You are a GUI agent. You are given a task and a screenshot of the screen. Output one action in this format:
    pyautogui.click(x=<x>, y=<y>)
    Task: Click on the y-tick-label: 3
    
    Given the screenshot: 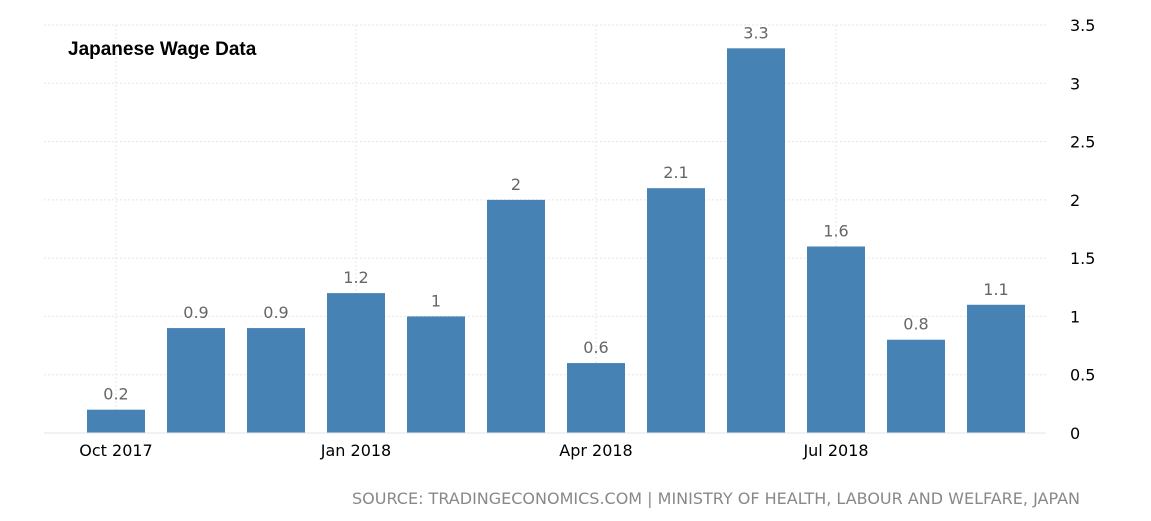 What is the action you would take?
    pyautogui.click(x=1075, y=83)
    